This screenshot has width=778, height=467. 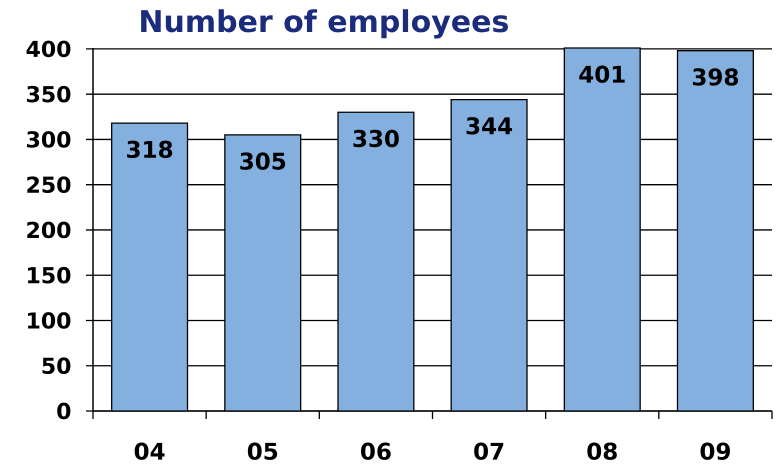 What do you see at coordinates (263, 451) in the screenshot?
I see `x-tick-label: 05` at bounding box center [263, 451].